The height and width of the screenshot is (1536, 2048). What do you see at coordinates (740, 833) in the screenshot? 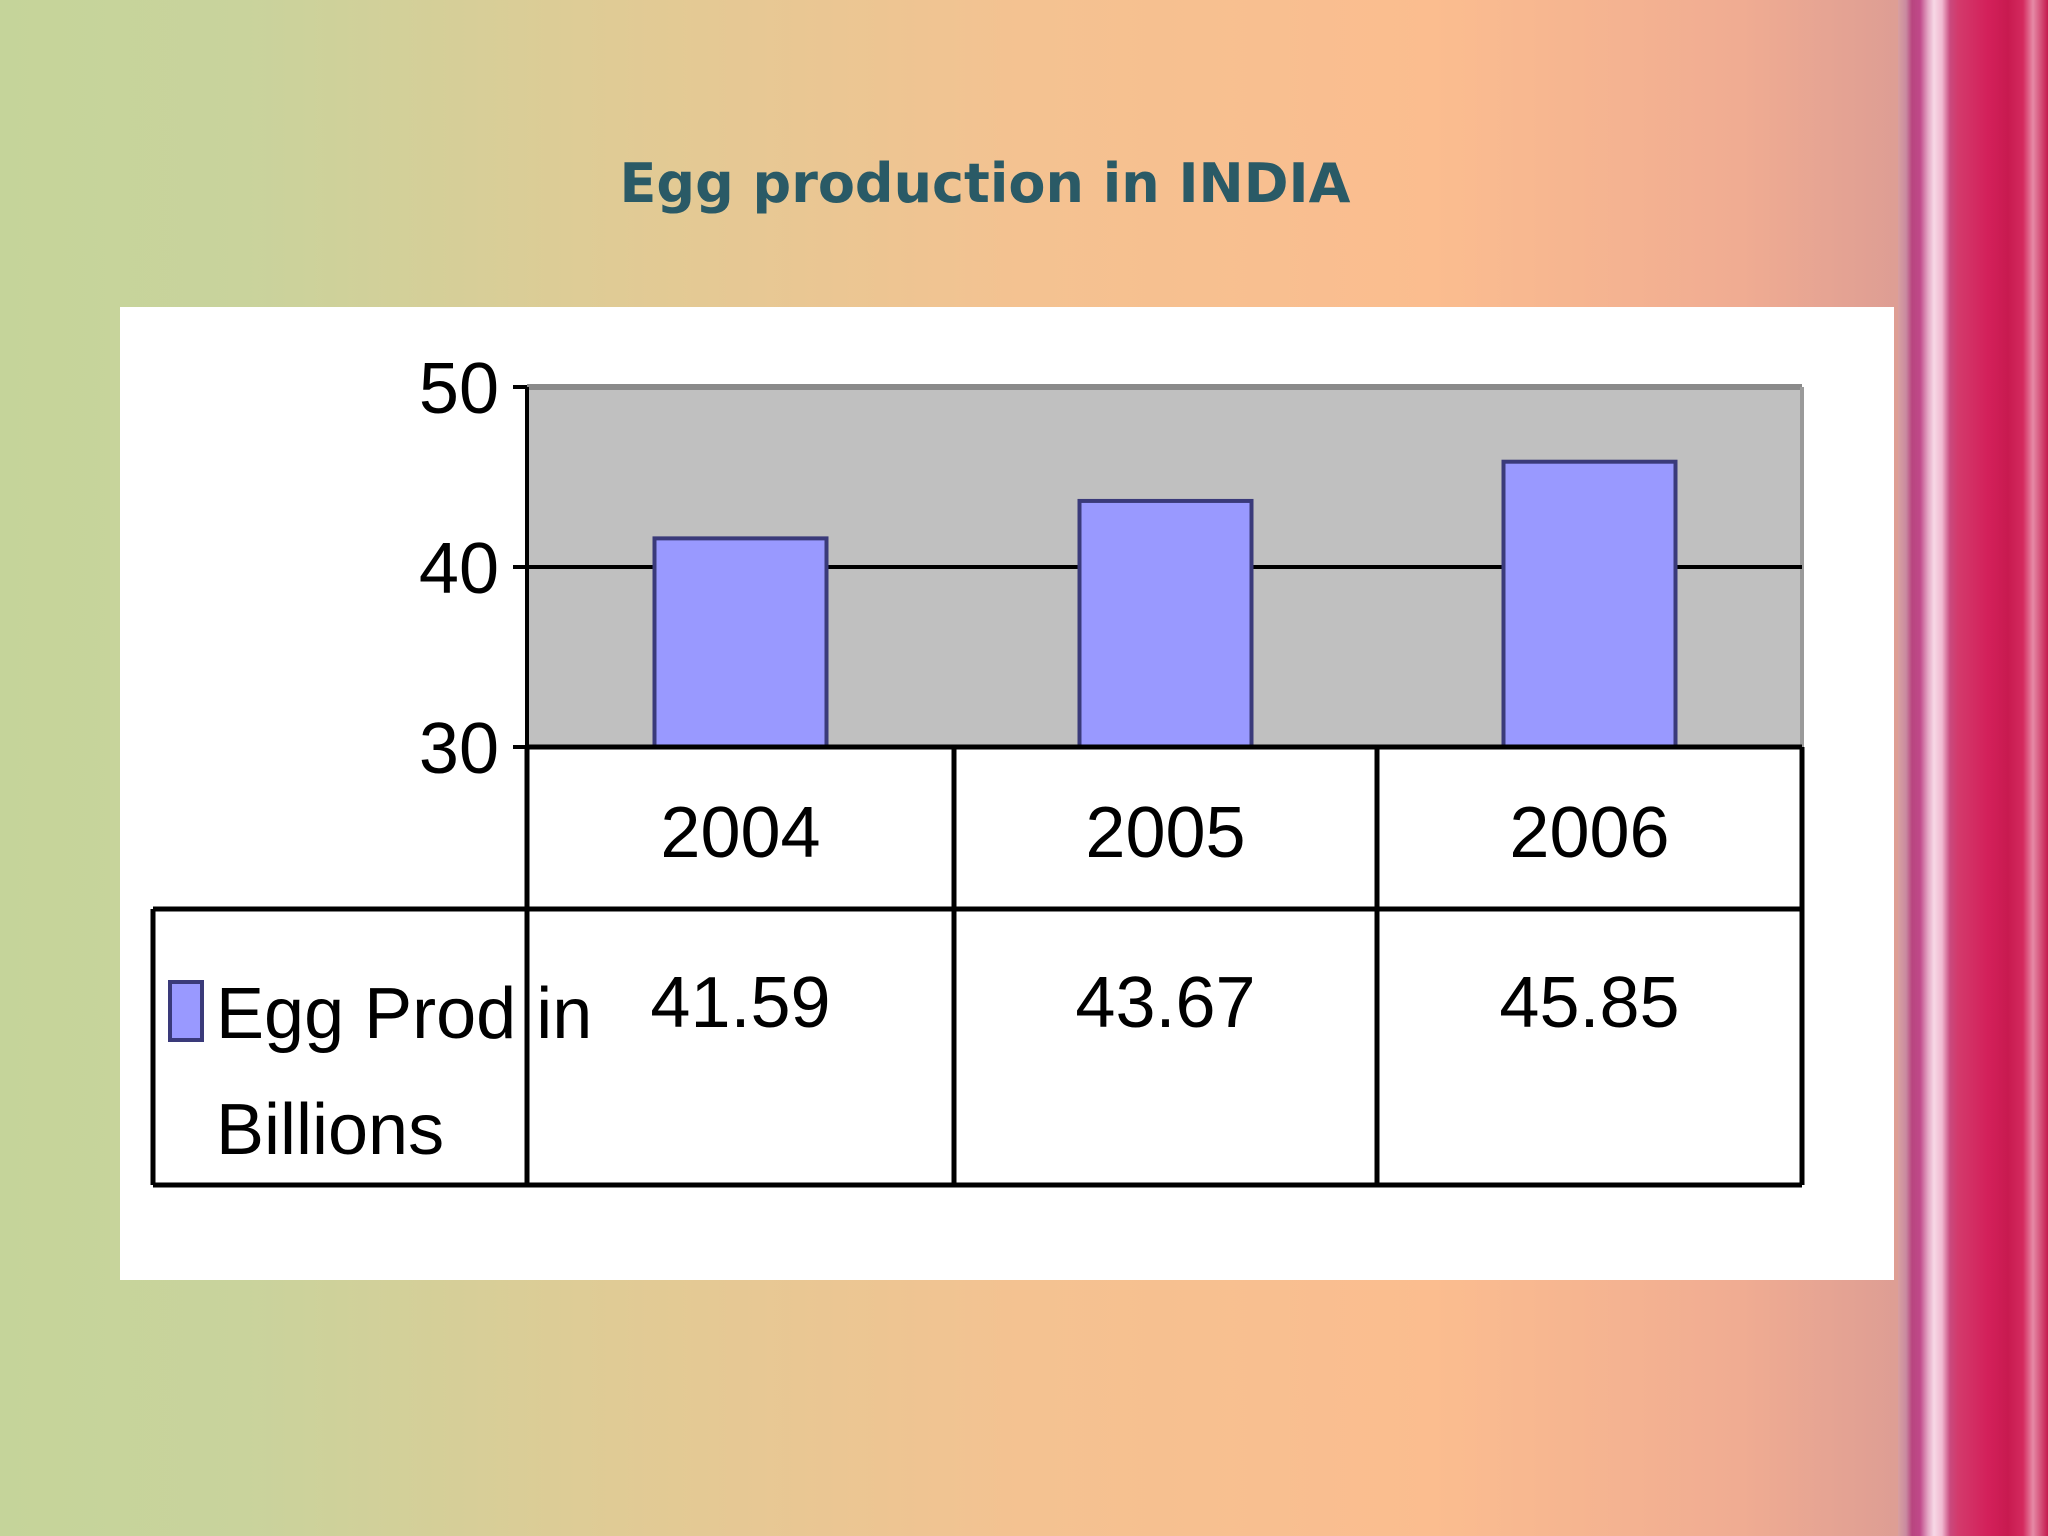
I see `x-tick-label: 2004` at bounding box center [740, 833].